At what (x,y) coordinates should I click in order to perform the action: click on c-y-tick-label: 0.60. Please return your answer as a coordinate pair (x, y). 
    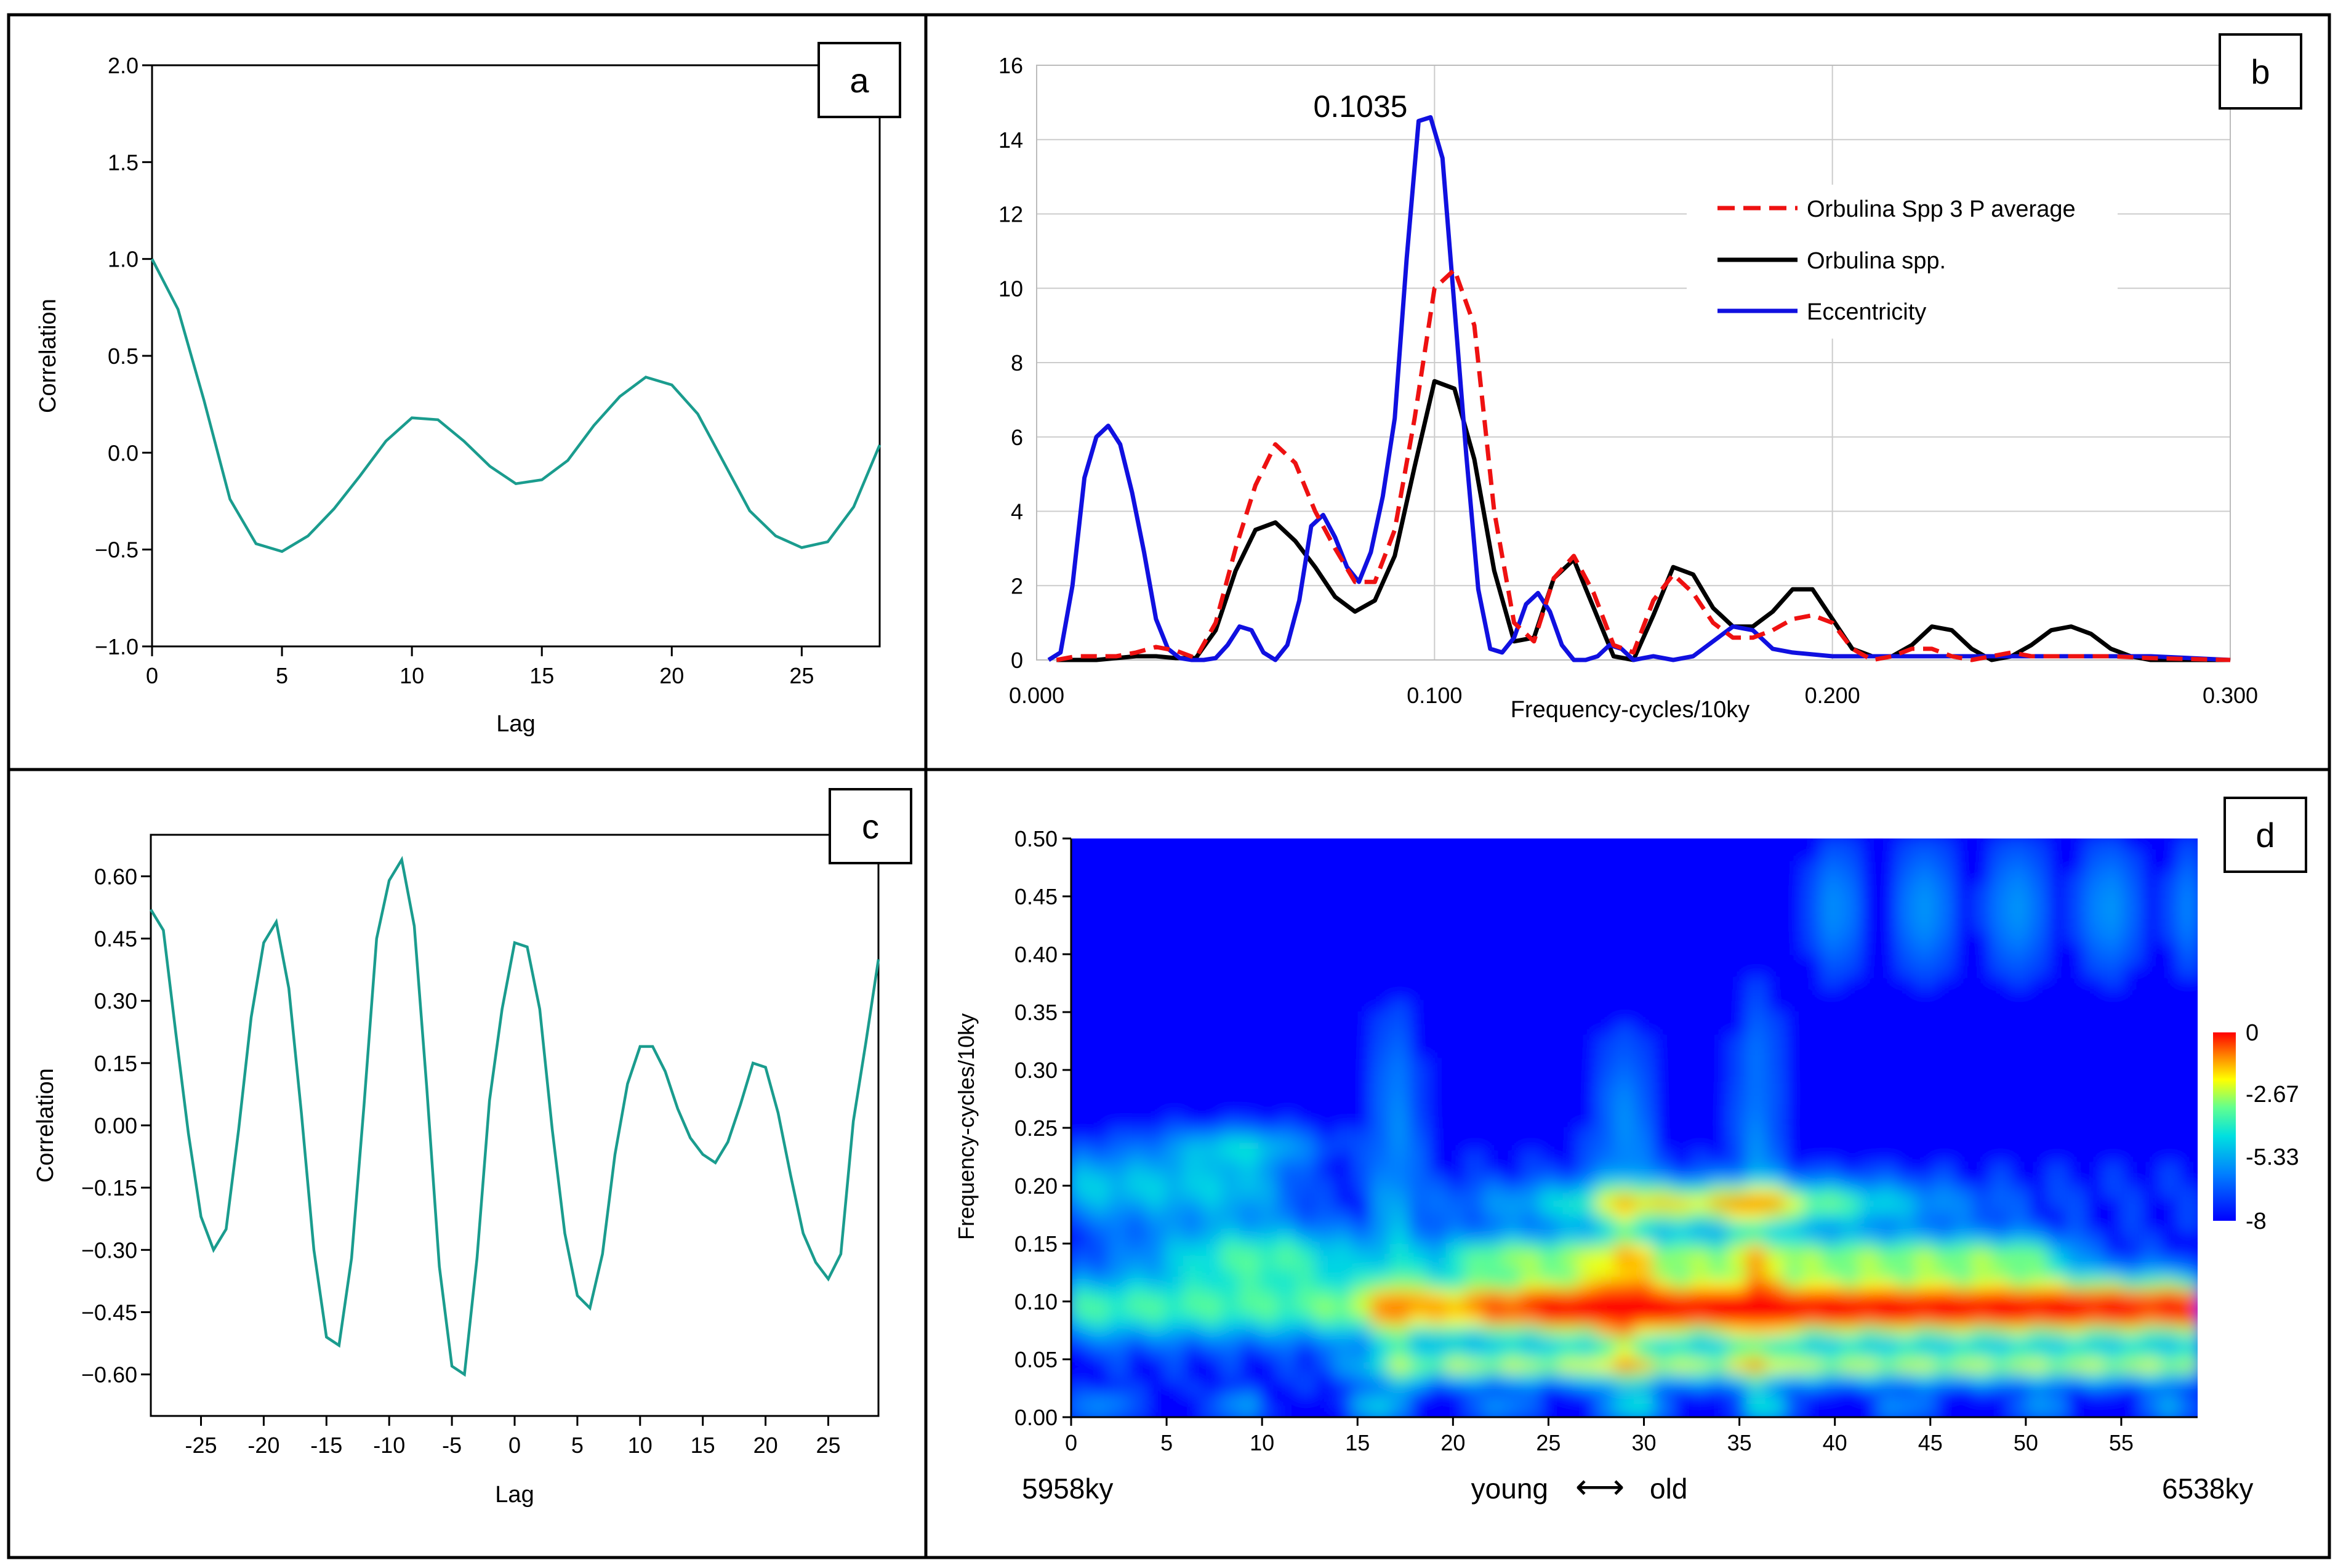
    Looking at the image, I should click on (116, 876).